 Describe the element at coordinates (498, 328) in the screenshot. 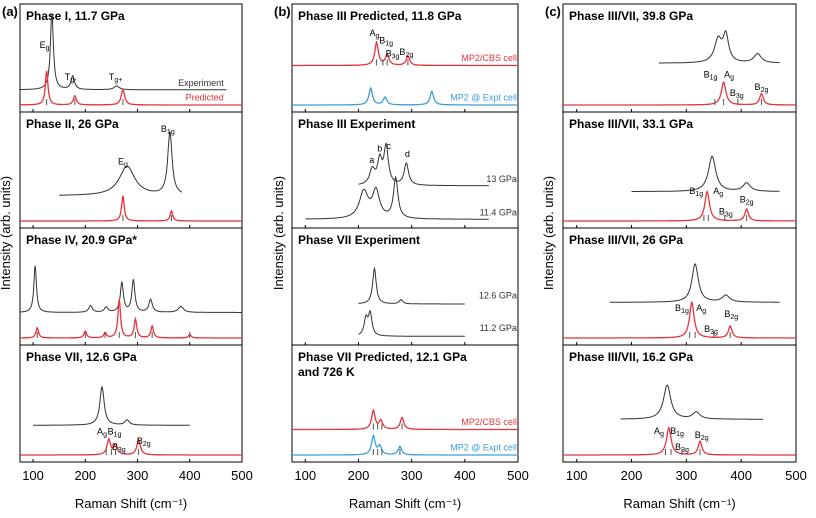

I see `series-label: 11.2 GPa` at that location.